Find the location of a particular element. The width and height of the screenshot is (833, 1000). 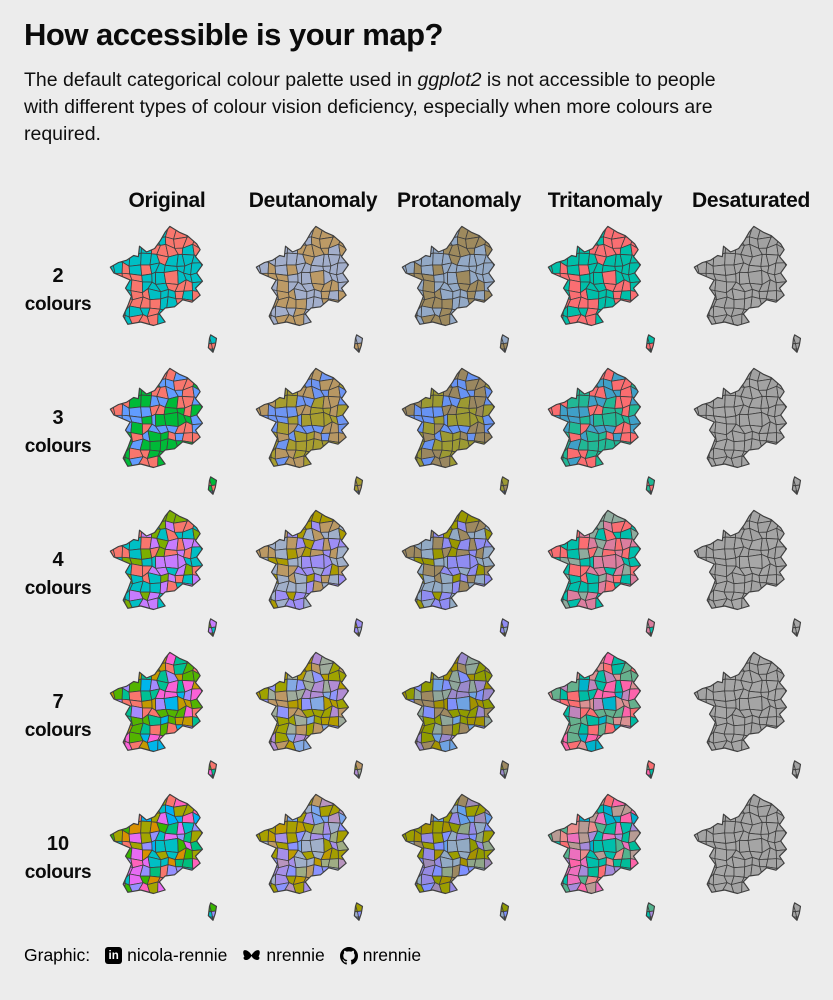

map-3-colours-deutanomaly is located at coordinates (313, 432).